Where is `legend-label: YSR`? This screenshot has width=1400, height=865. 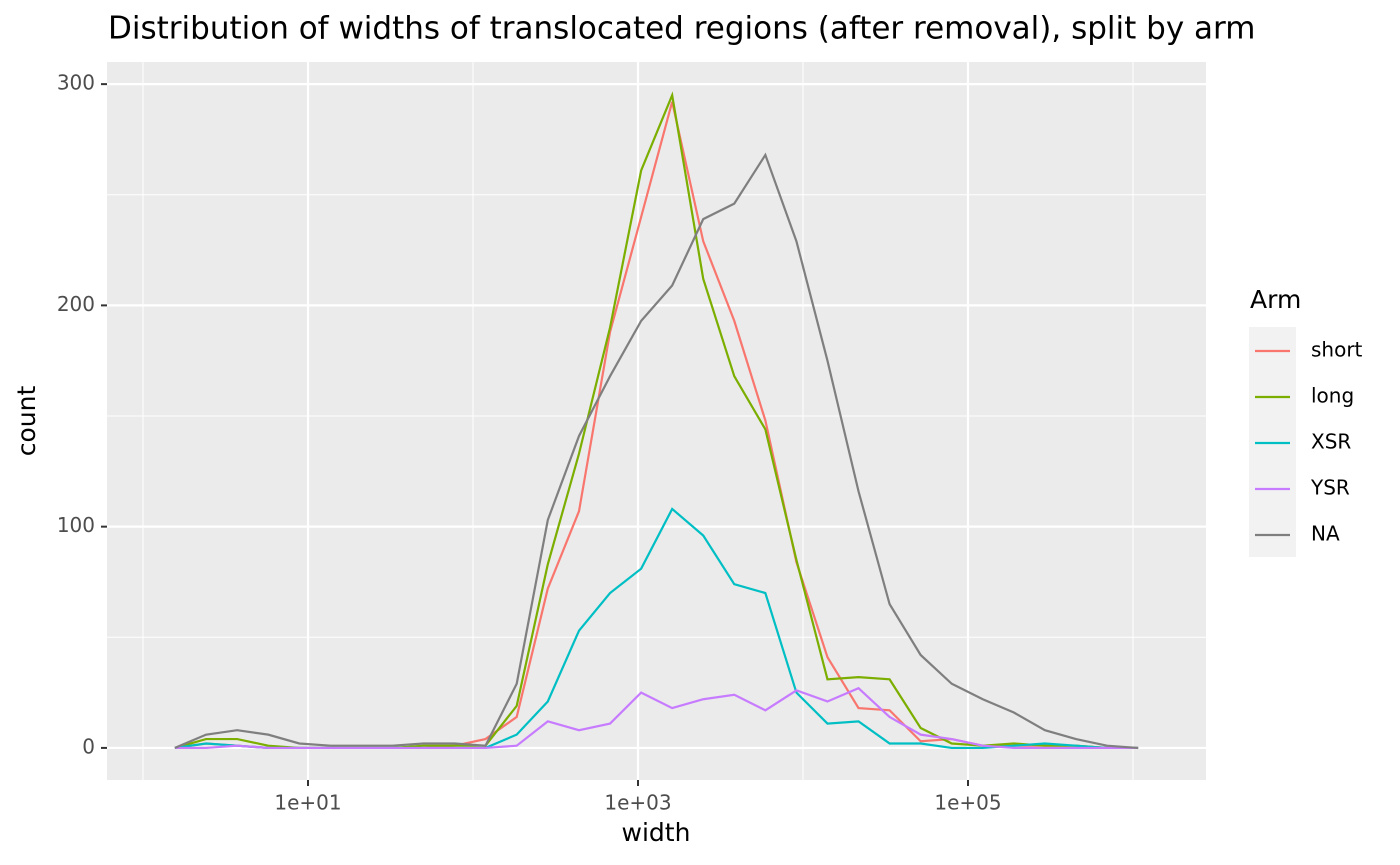 legend-label: YSR is located at coordinates (1330, 488).